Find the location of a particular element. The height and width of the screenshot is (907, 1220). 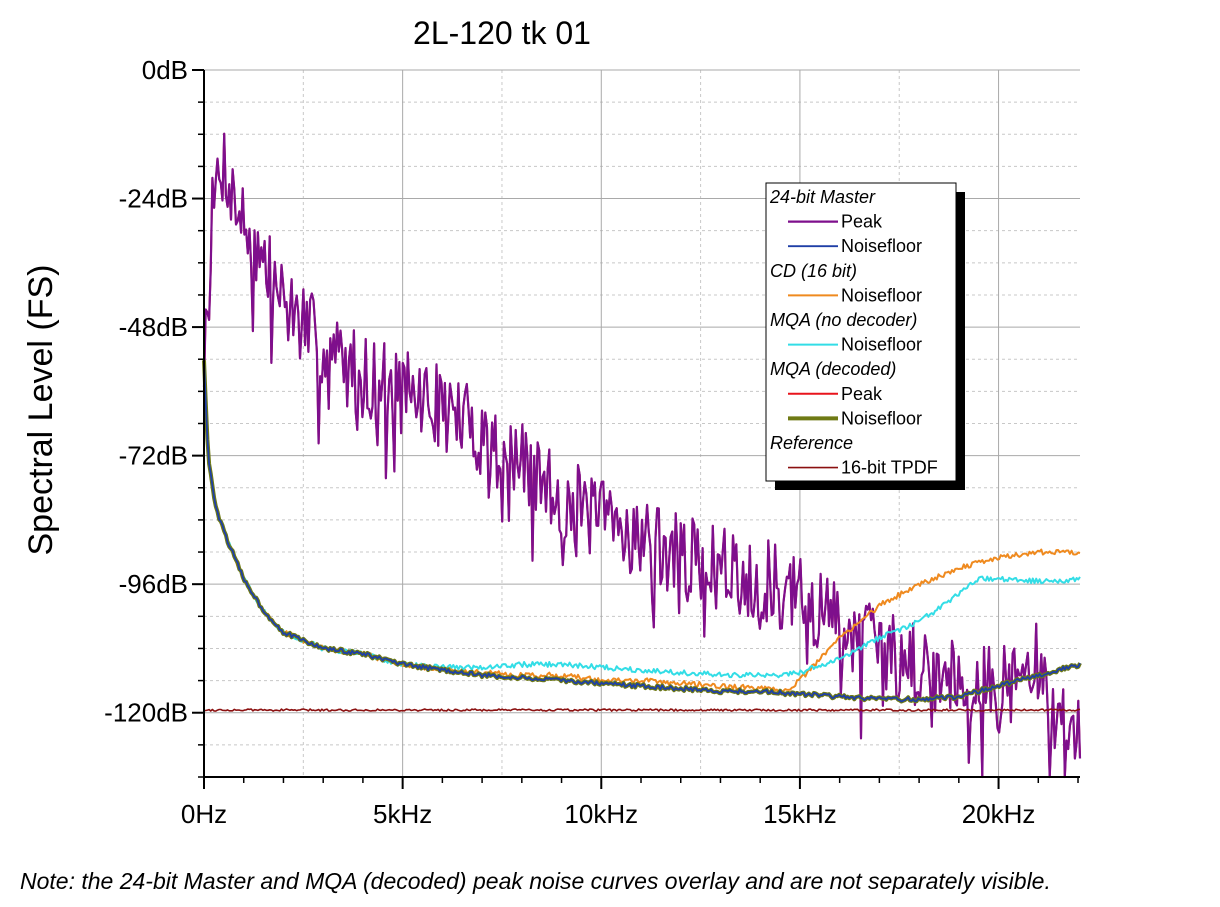

y-axis-label: Spectral Level (FS) is located at coordinates (41, 410).